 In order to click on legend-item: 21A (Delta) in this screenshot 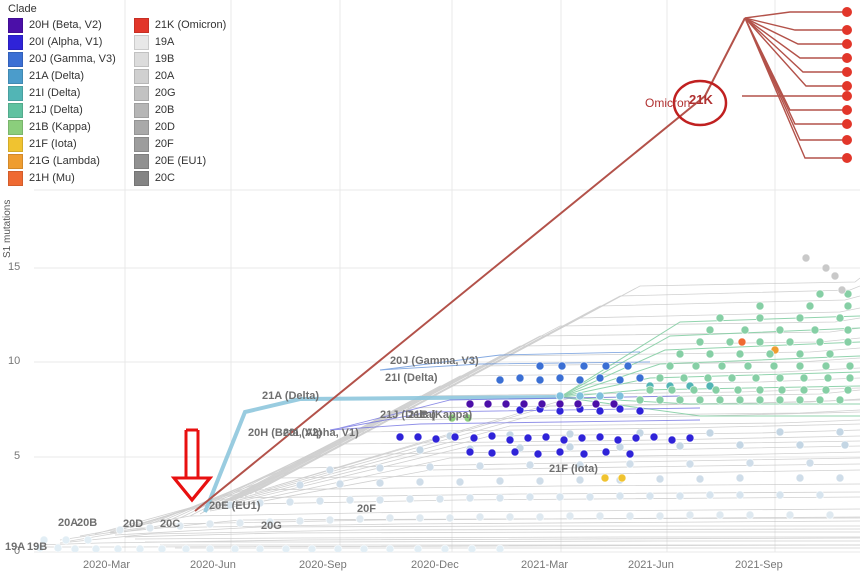, I will do `click(62, 76)`.